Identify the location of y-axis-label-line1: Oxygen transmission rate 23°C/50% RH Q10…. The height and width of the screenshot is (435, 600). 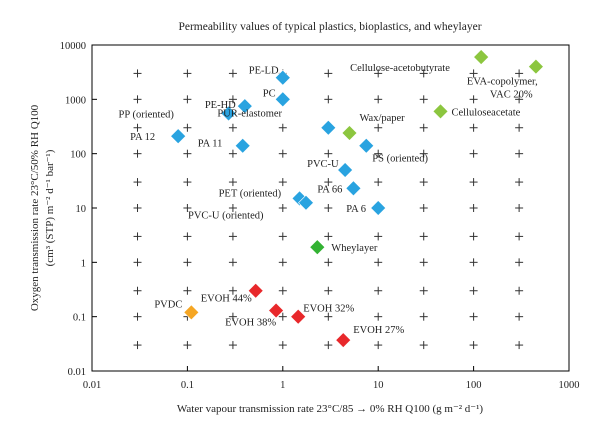
(35, 207).